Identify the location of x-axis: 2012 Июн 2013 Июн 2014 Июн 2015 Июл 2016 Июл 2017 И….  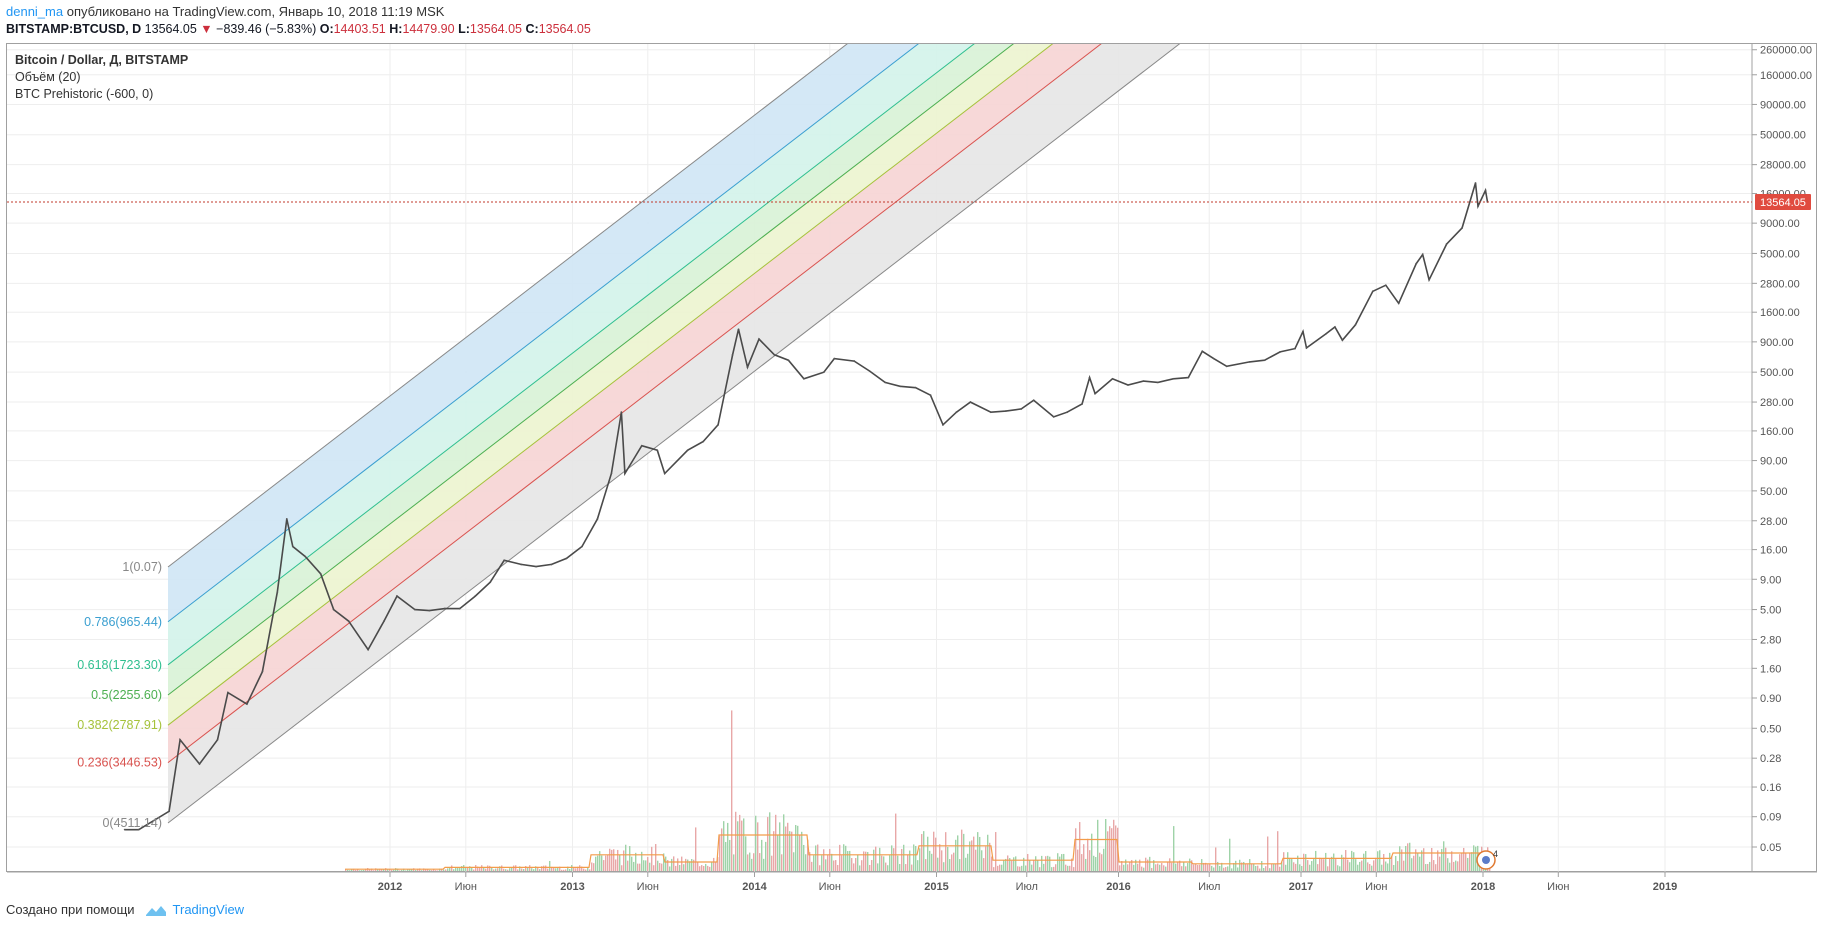
(1027, 882).